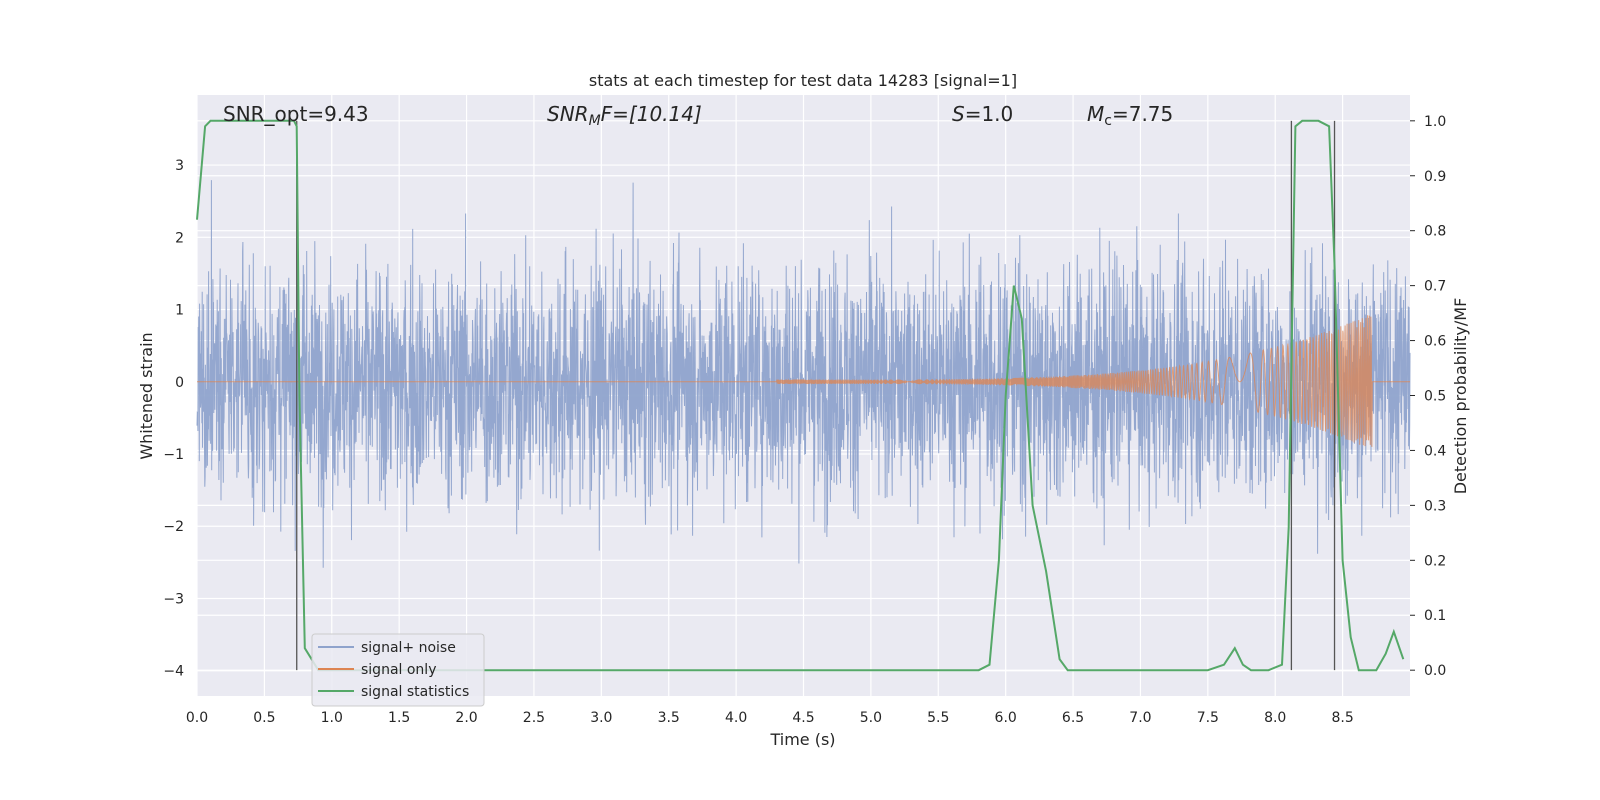 The width and height of the screenshot is (1600, 800). I want to click on y-tick-label: −3, so click(173, 599).